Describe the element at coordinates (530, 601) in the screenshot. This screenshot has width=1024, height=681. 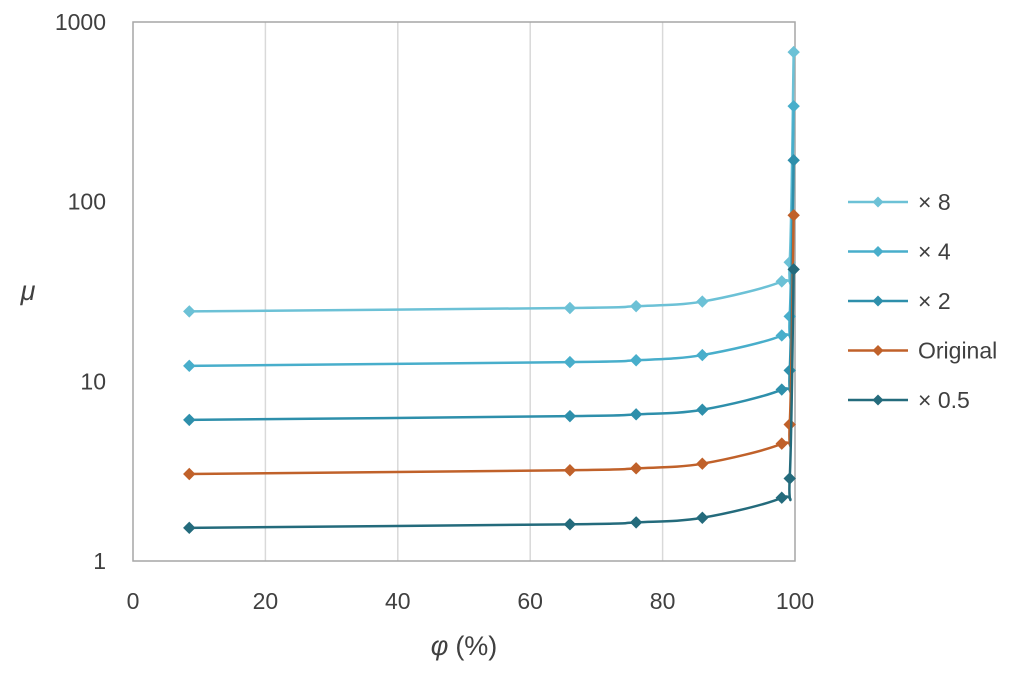
I see `x-tick-label: 60` at that location.